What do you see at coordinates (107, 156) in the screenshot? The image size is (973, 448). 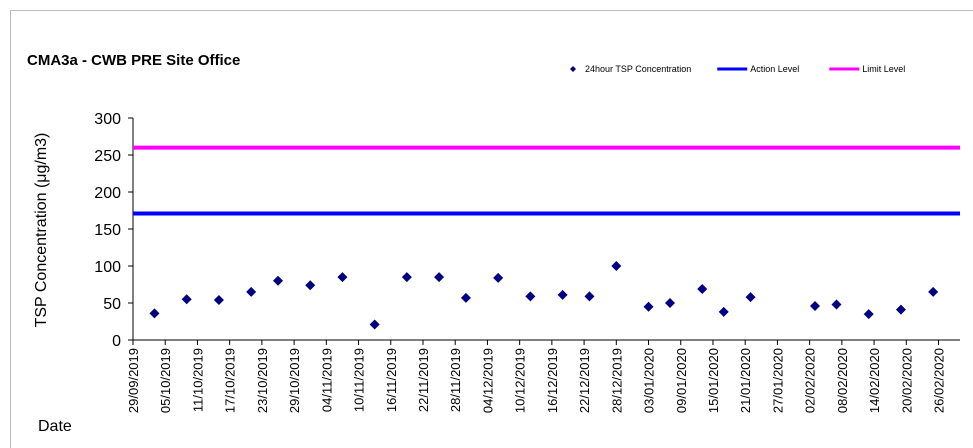 I see `y-tick-label: 250` at bounding box center [107, 156].